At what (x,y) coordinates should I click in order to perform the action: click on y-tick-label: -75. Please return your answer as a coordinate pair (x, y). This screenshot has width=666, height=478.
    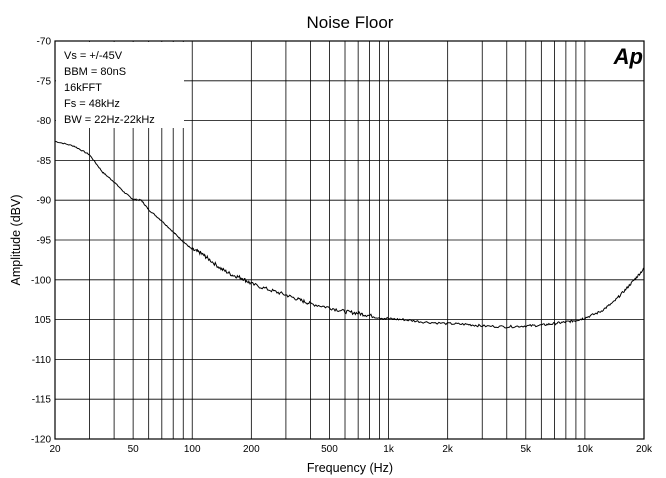
    Looking at the image, I should click on (44, 81).